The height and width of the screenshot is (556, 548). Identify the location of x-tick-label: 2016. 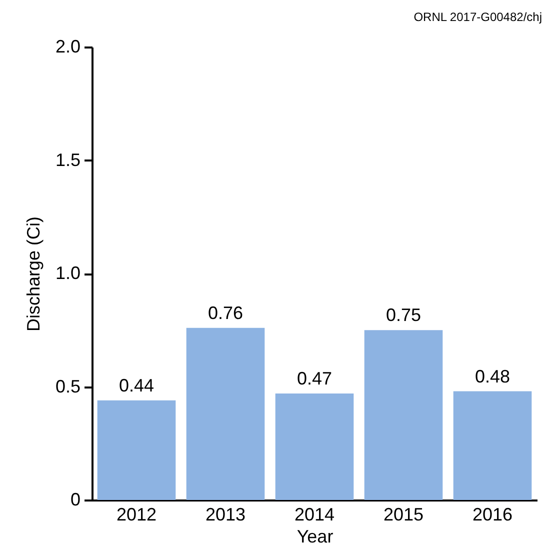
(492, 514).